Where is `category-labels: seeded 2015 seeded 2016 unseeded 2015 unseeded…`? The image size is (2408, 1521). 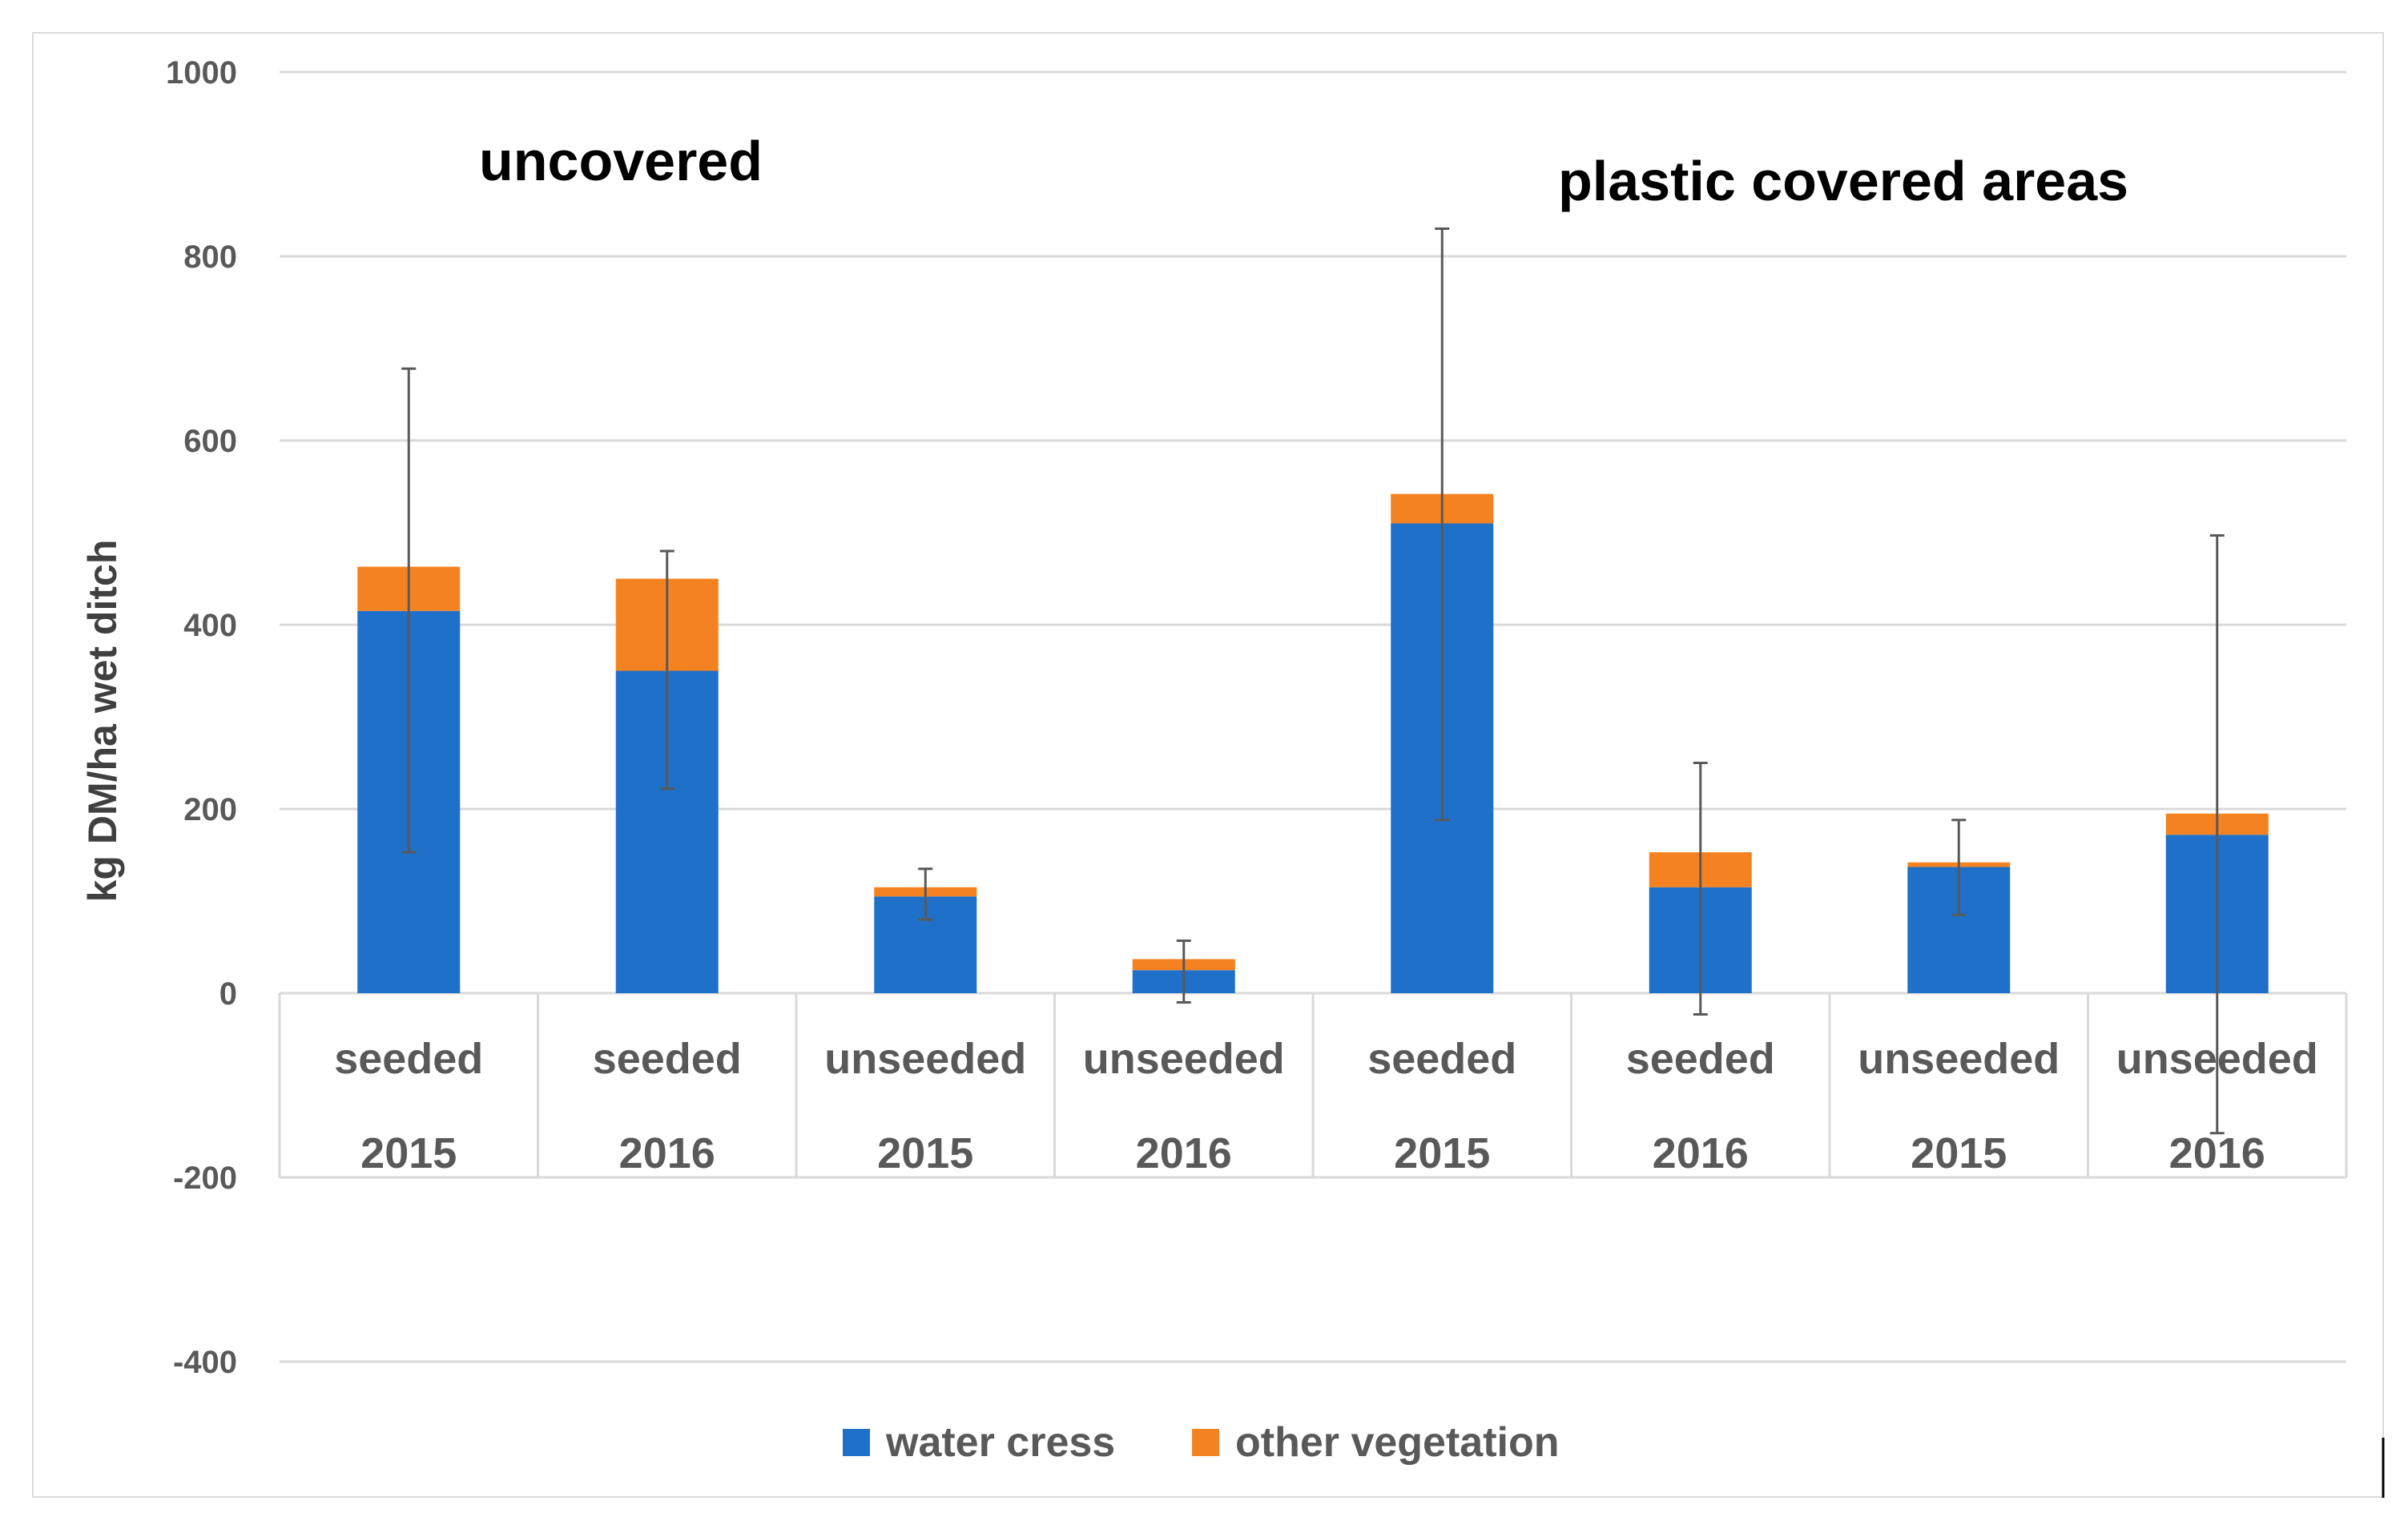 category-labels: seeded 2015 seeded 2016 unseeded 2015 unseeded… is located at coordinates (1326, 1106).